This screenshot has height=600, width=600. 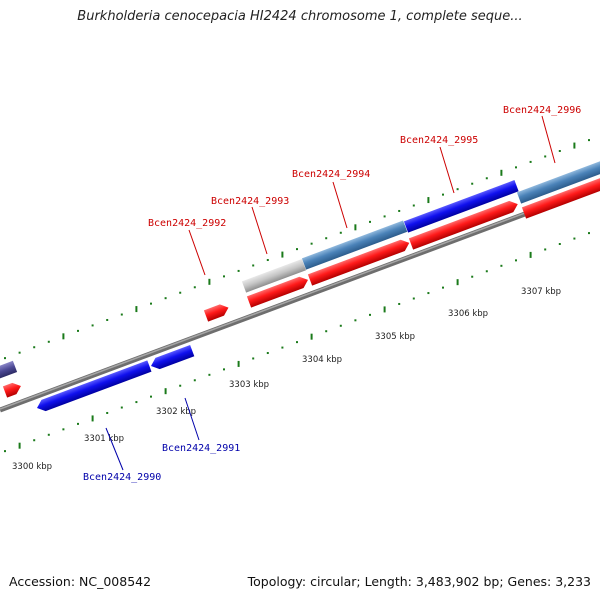 What do you see at coordinates (322, 360) in the screenshot?
I see `ruler-label: 3304 kbp` at bounding box center [322, 360].